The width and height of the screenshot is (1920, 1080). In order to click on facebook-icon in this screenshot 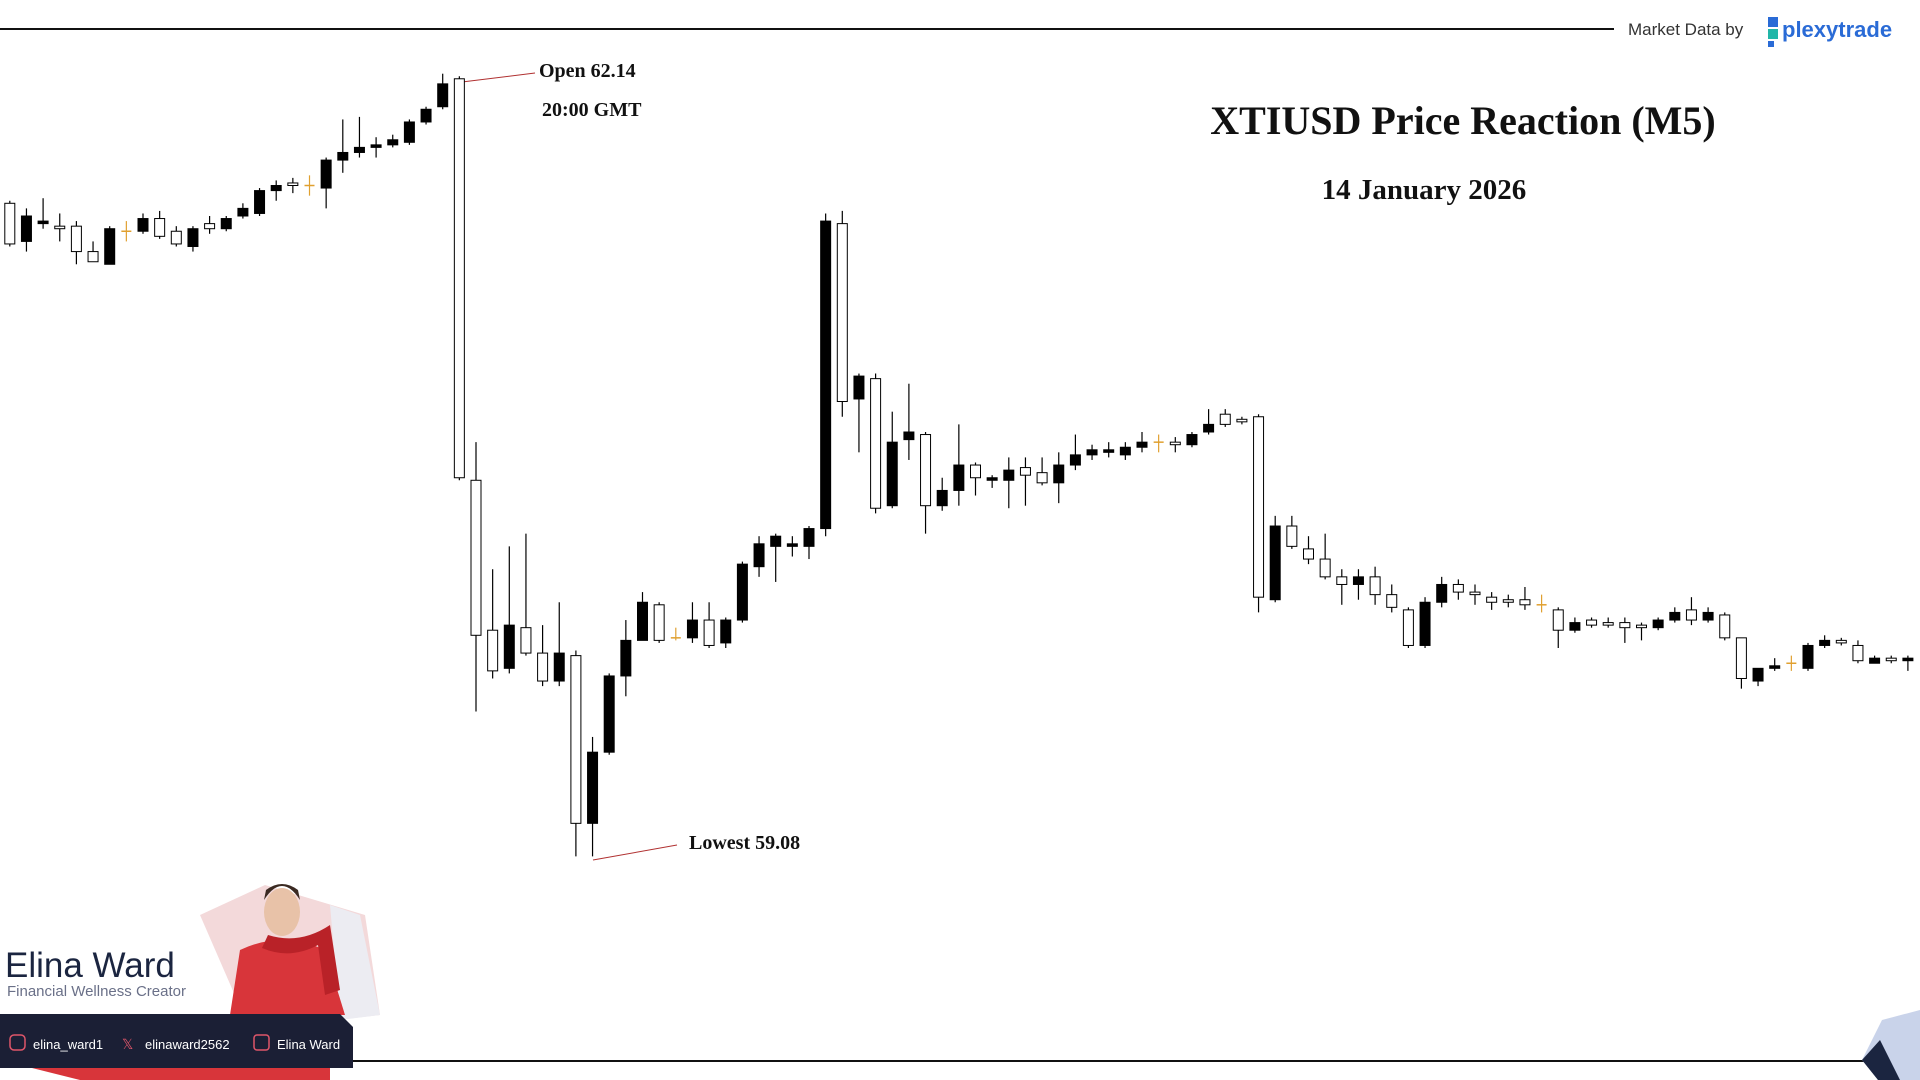, I will do `click(261, 1042)`.